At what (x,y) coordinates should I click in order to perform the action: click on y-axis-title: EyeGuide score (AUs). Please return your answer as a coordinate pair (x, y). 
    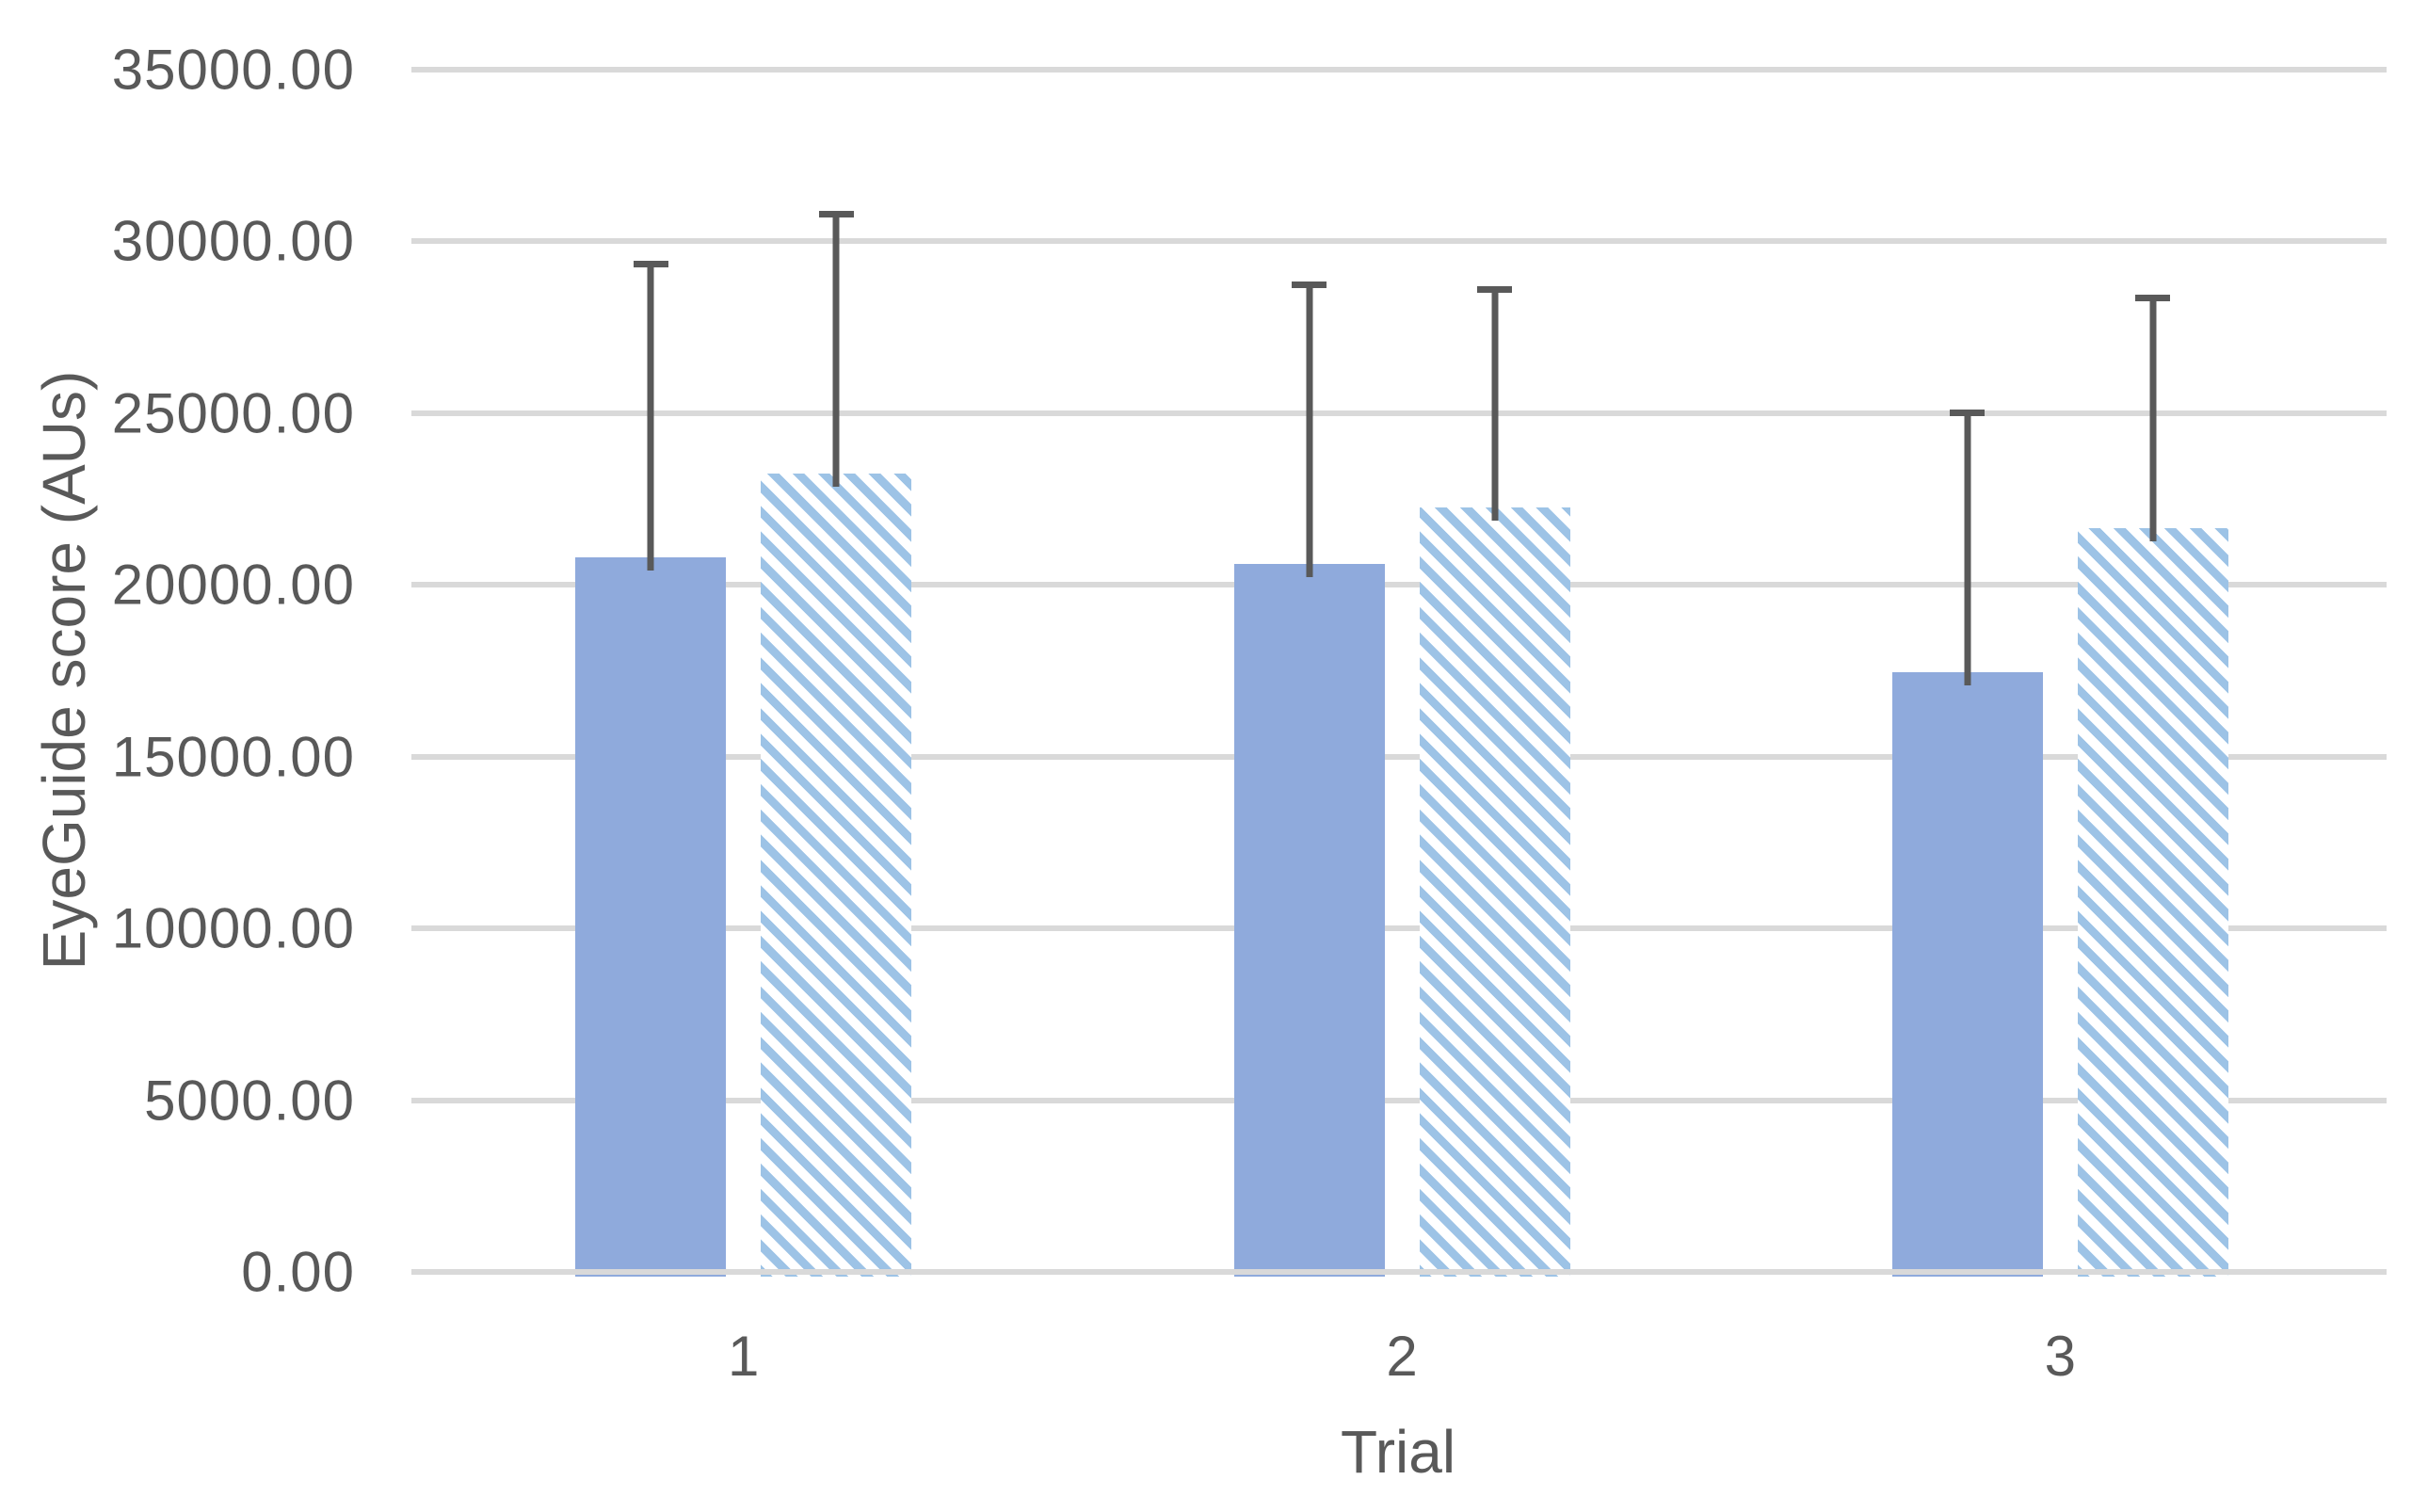
    Looking at the image, I should click on (64, 670).